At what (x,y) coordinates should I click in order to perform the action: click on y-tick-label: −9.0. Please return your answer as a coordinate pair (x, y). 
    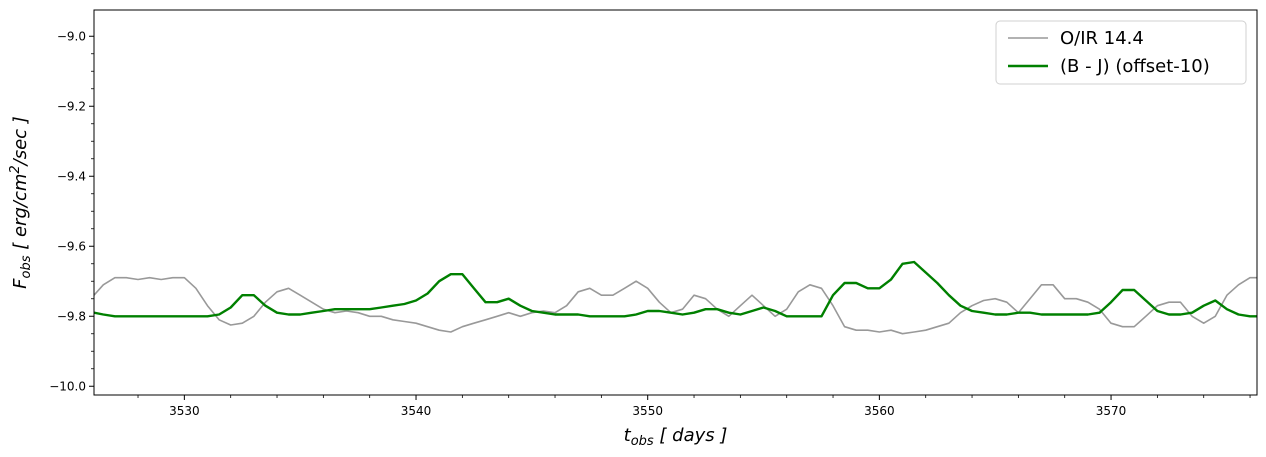
    Looking at the image, I should click on (71, 36).